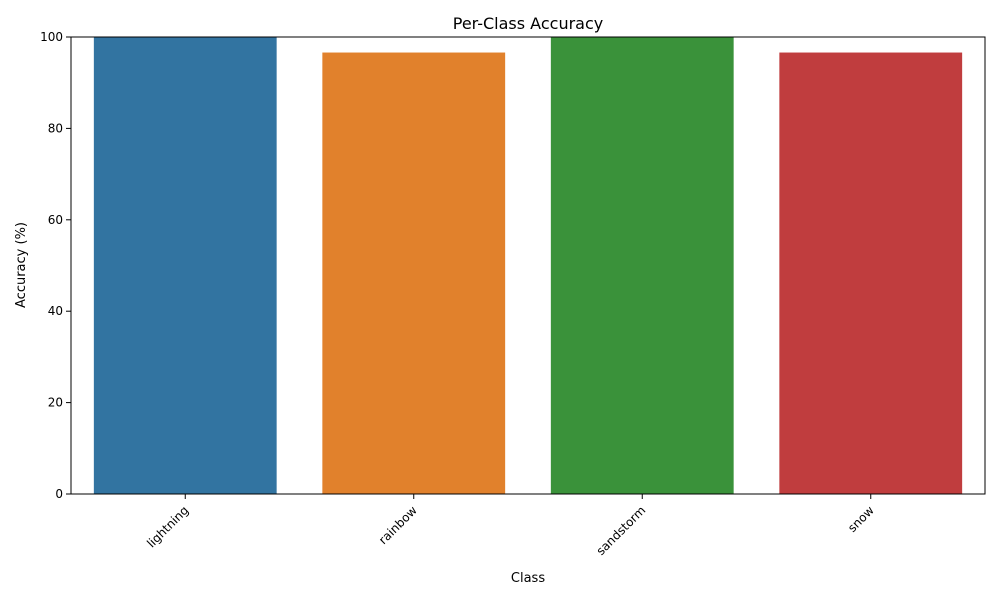 The image size is (1000, 604). Describe the element at coordinates (55, 403) in the screenshot. I see `y-tick-label: 20` at that location.